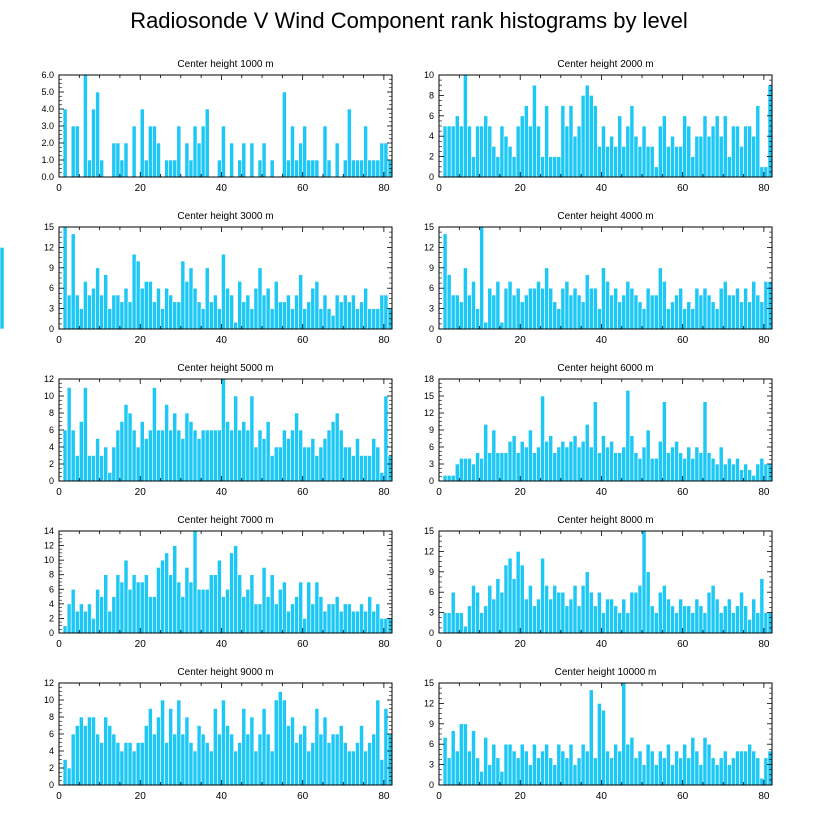  Describe the element at coordinates (51, 288) in the screenshot. I see `y-tick-label: 6` at that location.